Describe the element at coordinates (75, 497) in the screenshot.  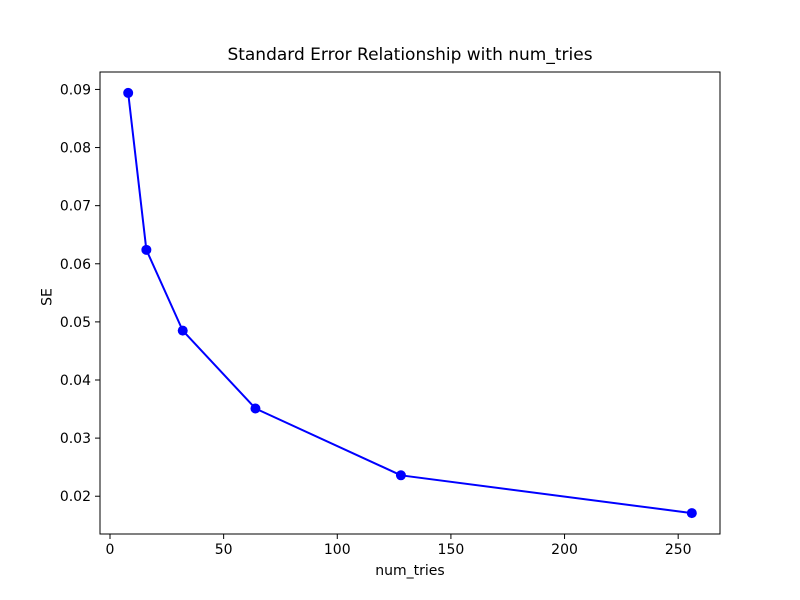
I see `y-tick-label: 0.02` at that location.